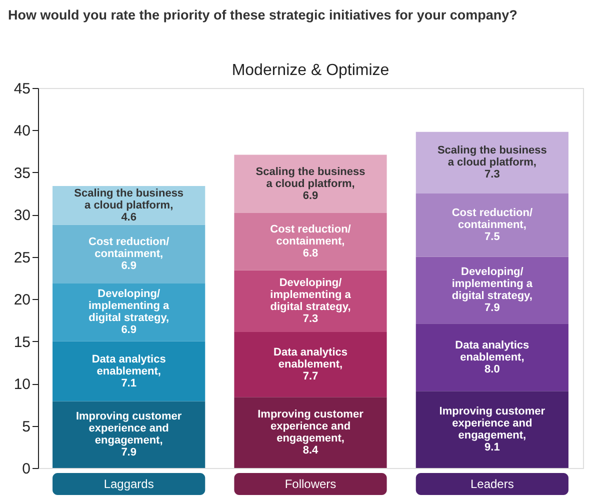  What do you see at coordinates (310, 376) in the screenshot?
I see `data-label: 7.7` at bounding box center [310, 376].